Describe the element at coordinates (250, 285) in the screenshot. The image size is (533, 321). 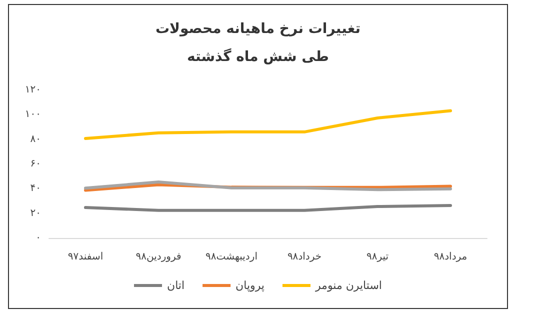
I see `legend-label: پروپان` at that location.